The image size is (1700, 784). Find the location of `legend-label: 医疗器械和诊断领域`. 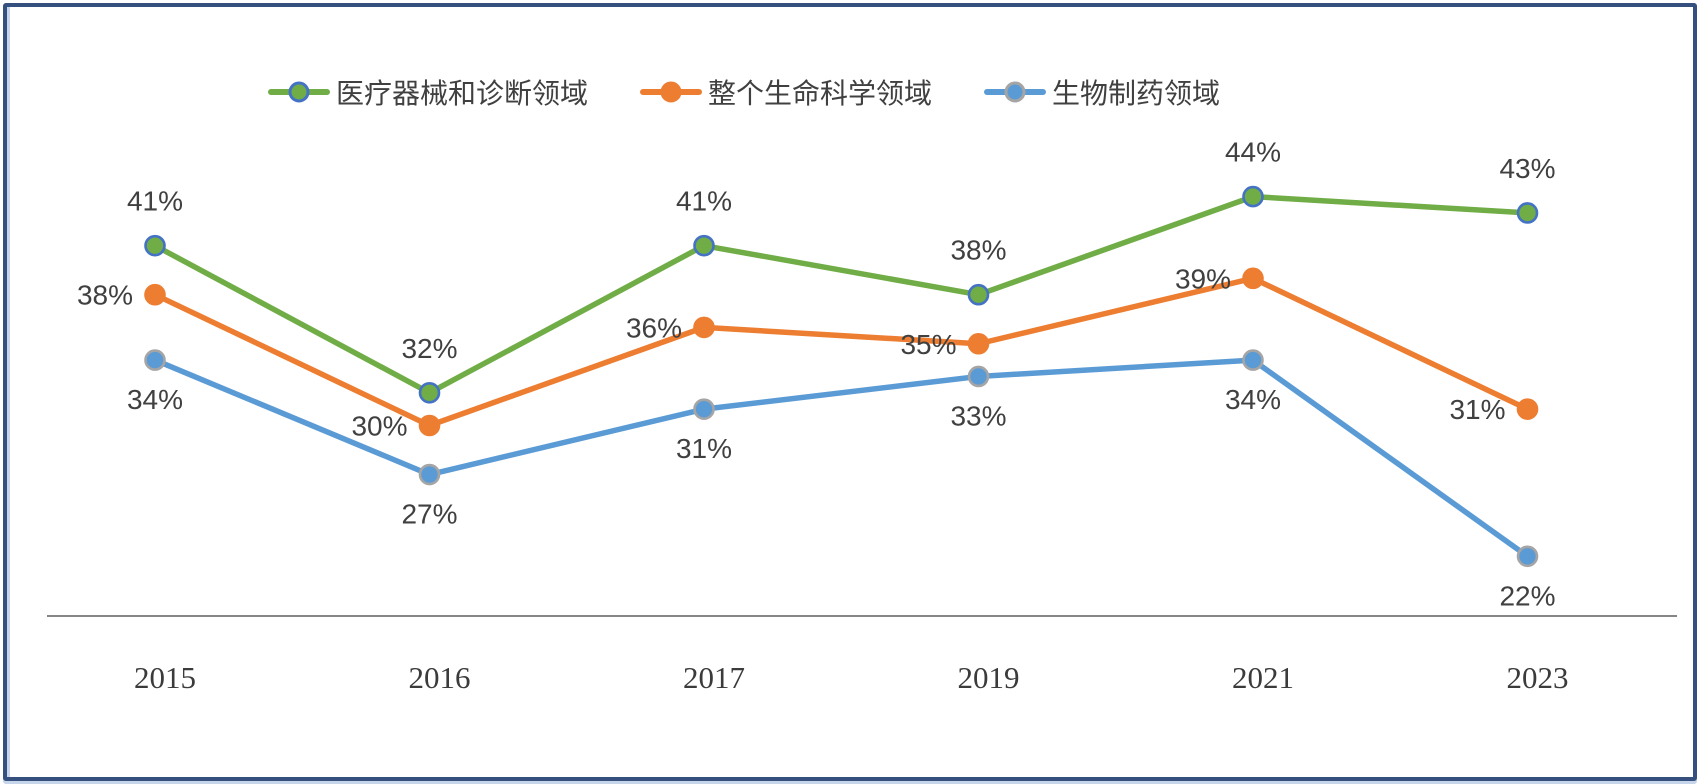

legend-label: 医疗器械和诊断领域 is located at coordinates (462, 93).